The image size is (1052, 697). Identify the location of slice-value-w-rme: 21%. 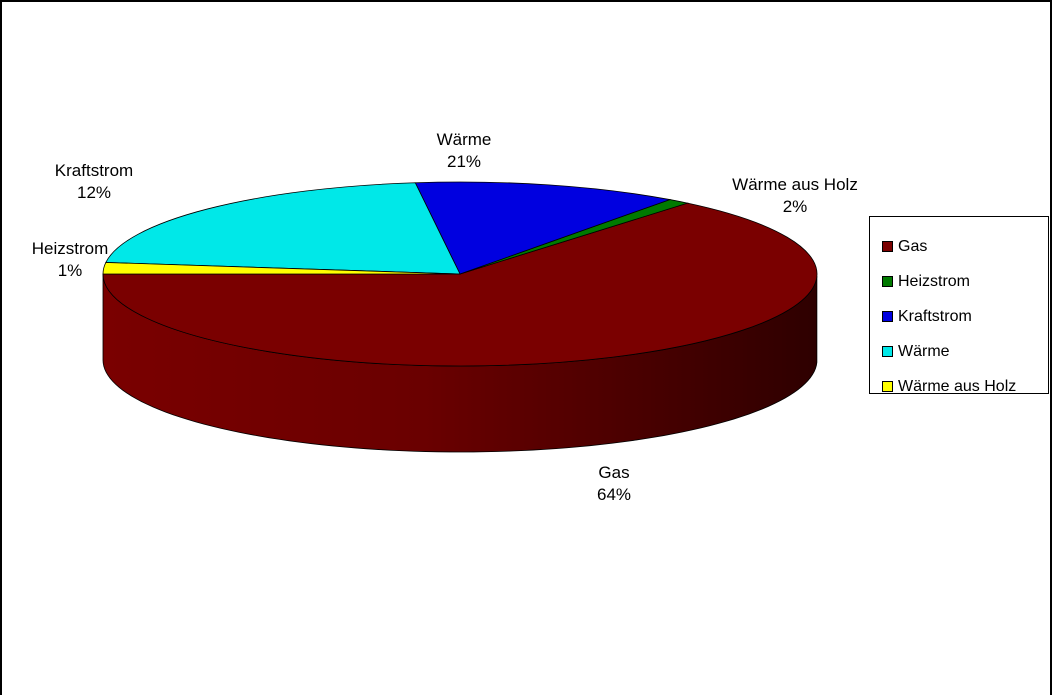
(464, 161).